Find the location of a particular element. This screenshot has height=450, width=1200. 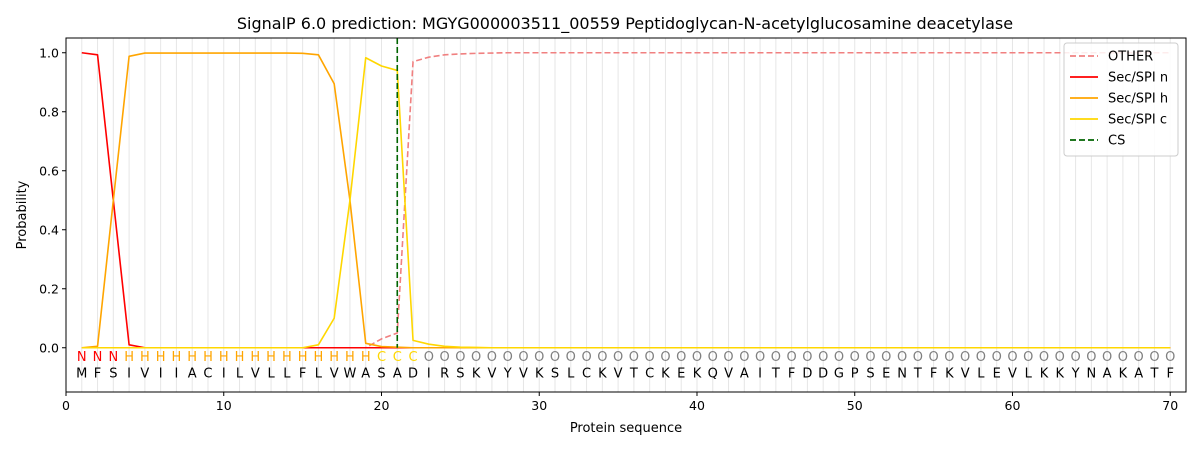

residue-letter: M is located at coordinates (81, 373).